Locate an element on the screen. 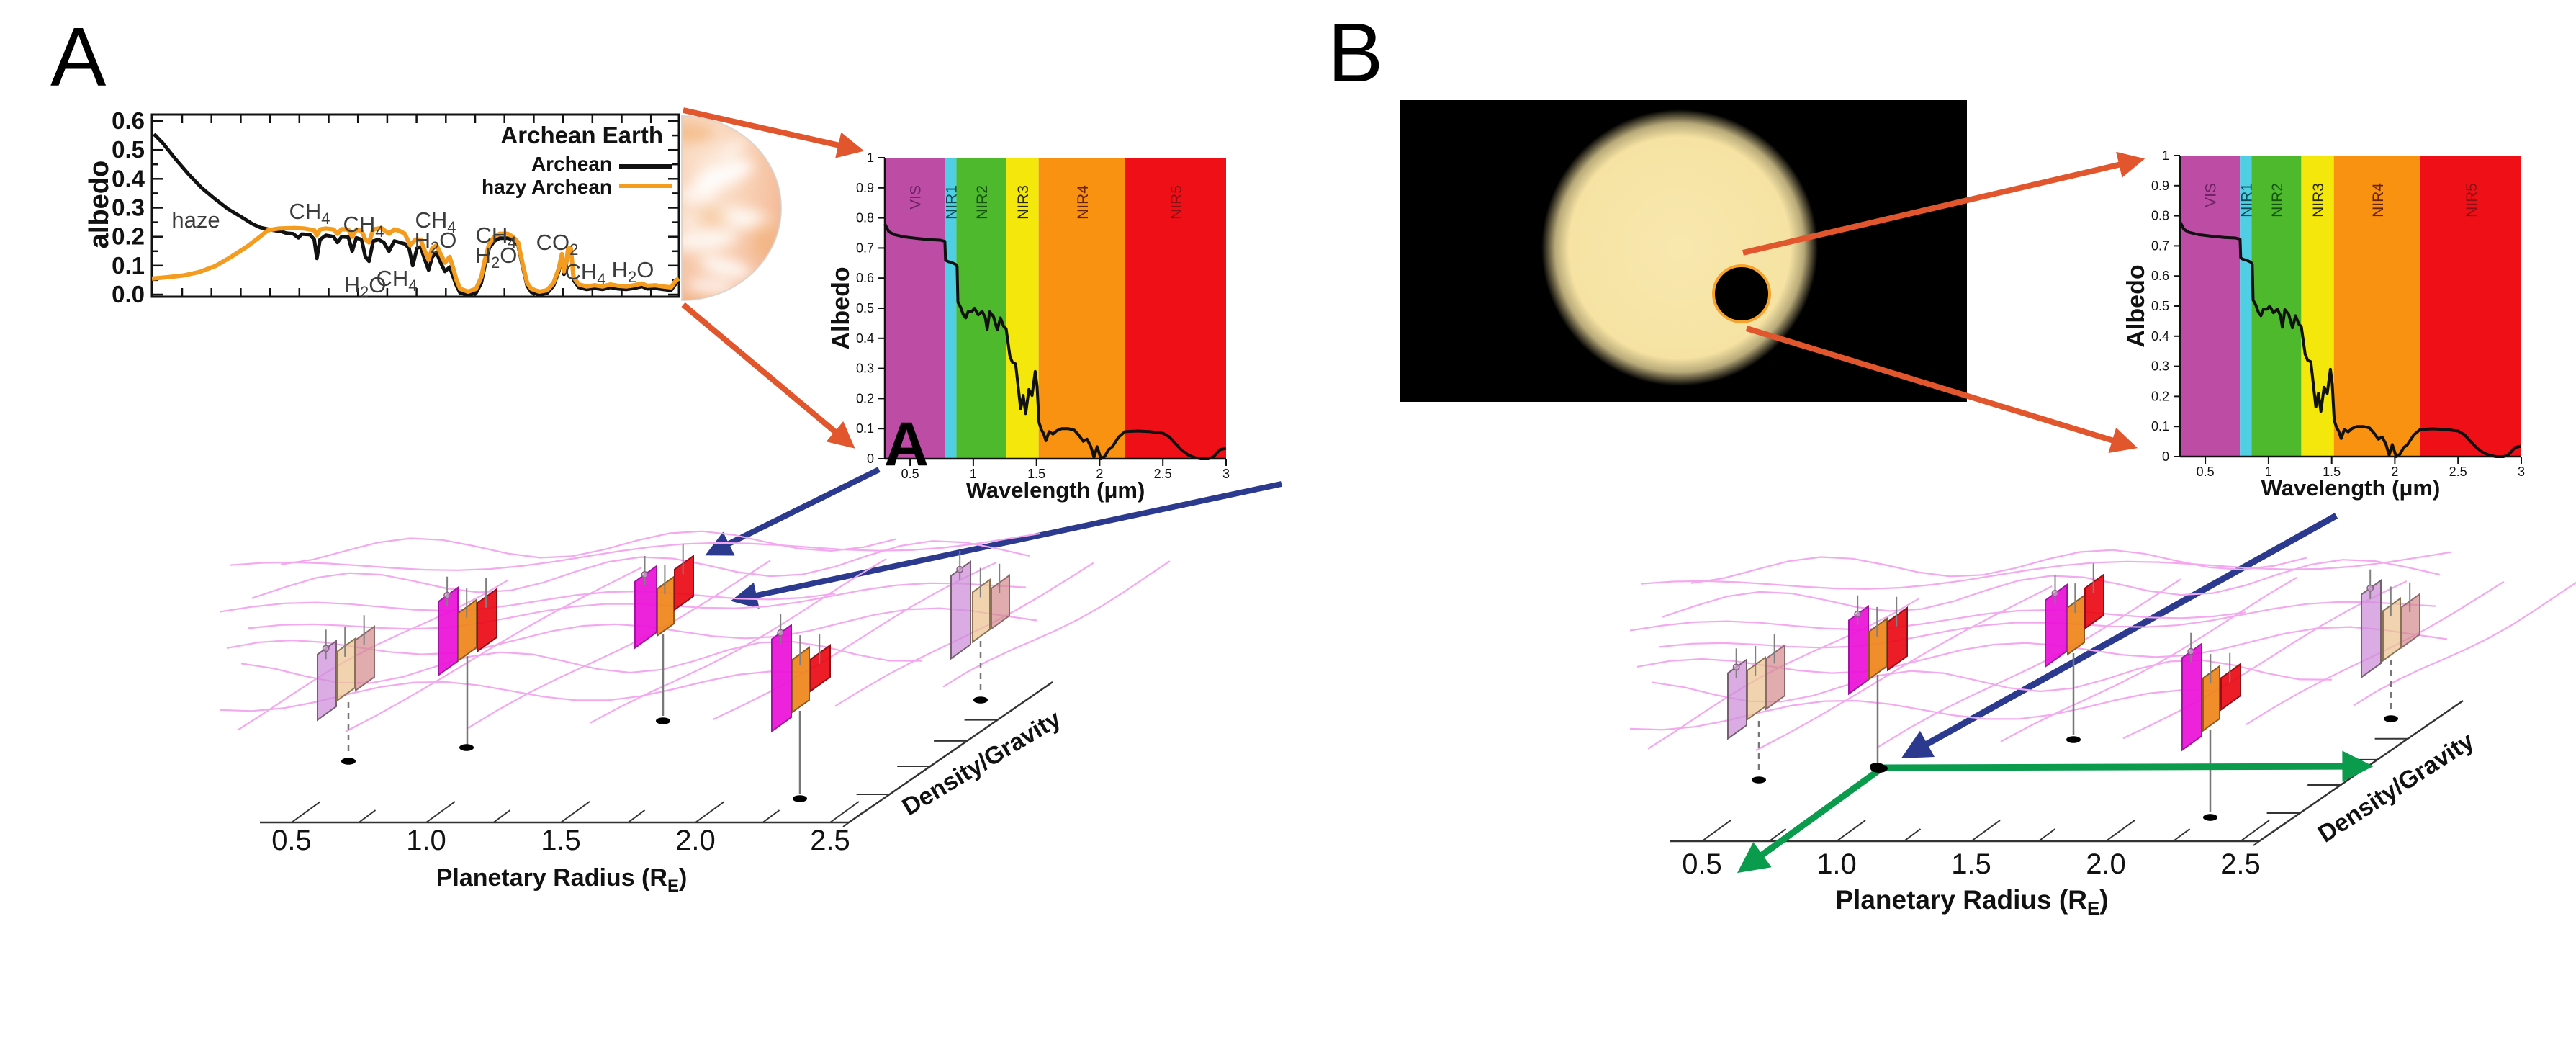 This screenshot has width=2576, height=1050. svg-text: CH4 is located at coordinates (396, 280).